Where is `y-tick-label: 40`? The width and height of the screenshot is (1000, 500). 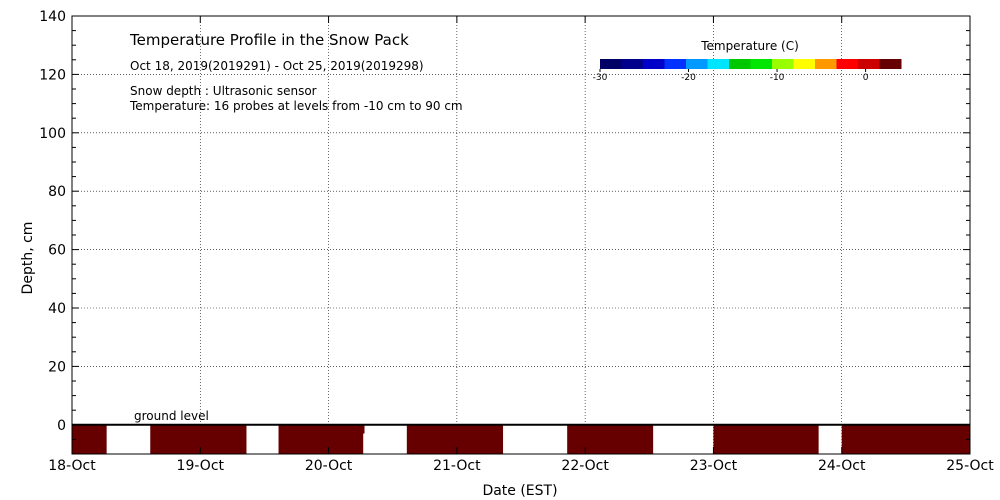
y-tick-label: 40 is located at coordinates (57, 309).